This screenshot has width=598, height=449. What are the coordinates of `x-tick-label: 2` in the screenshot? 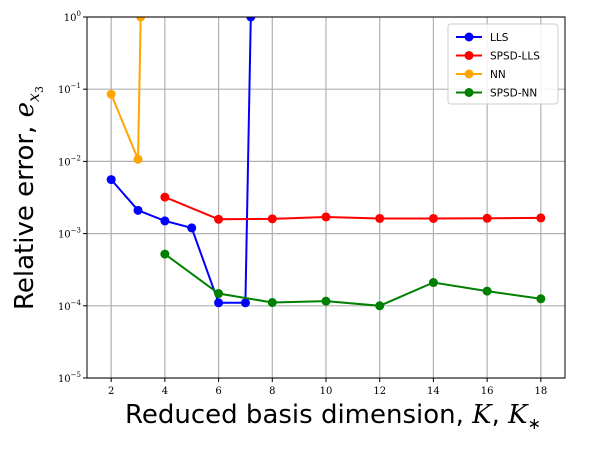 It's located at (111, 391).